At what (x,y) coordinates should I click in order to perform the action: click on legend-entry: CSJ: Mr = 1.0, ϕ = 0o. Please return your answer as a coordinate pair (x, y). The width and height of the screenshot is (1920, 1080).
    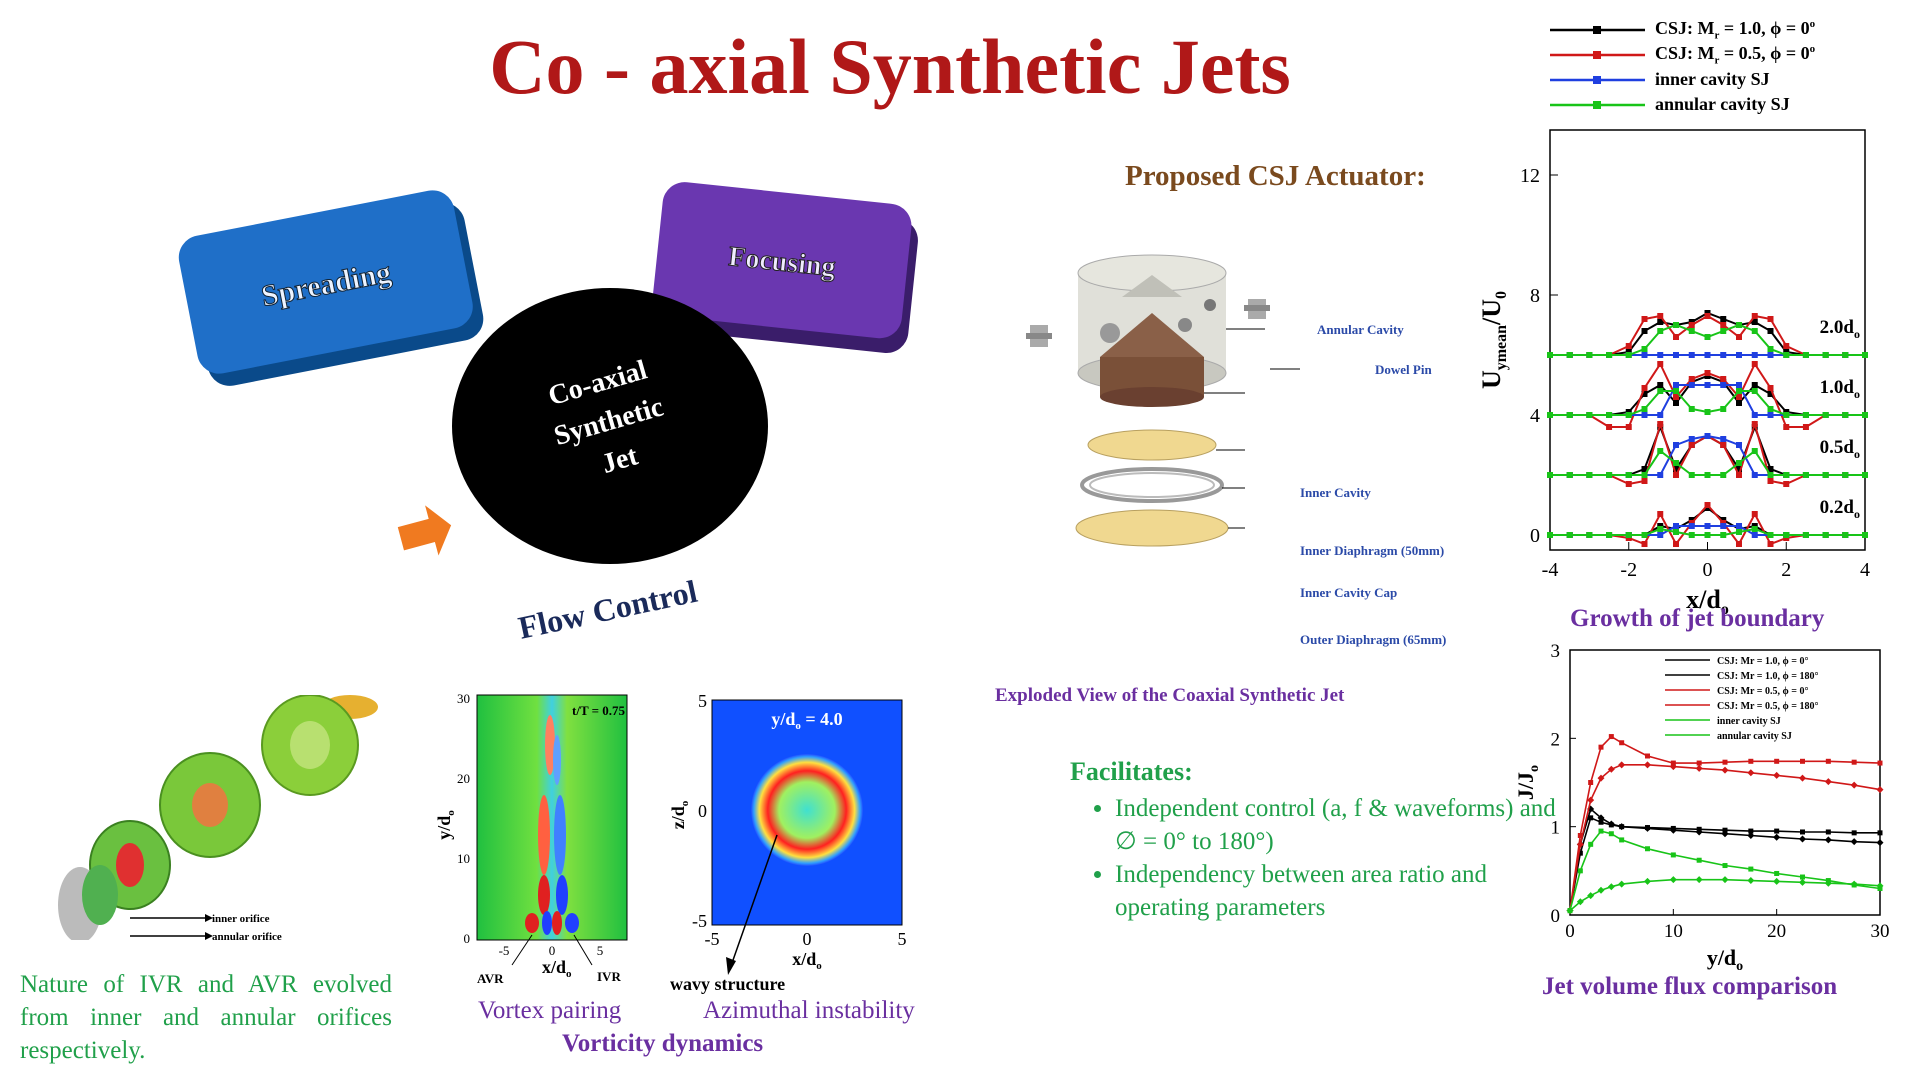
    Looking at the image, I should click on (1682, 29).